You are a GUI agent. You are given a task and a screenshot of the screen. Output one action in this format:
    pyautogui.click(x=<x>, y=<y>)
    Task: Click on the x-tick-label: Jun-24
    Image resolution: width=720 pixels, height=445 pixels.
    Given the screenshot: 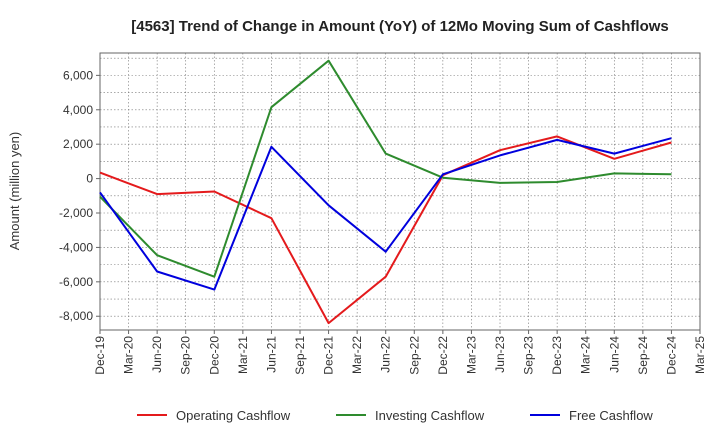 What is the action you would take?
    pyautogui.click(x=614, y=354)
    